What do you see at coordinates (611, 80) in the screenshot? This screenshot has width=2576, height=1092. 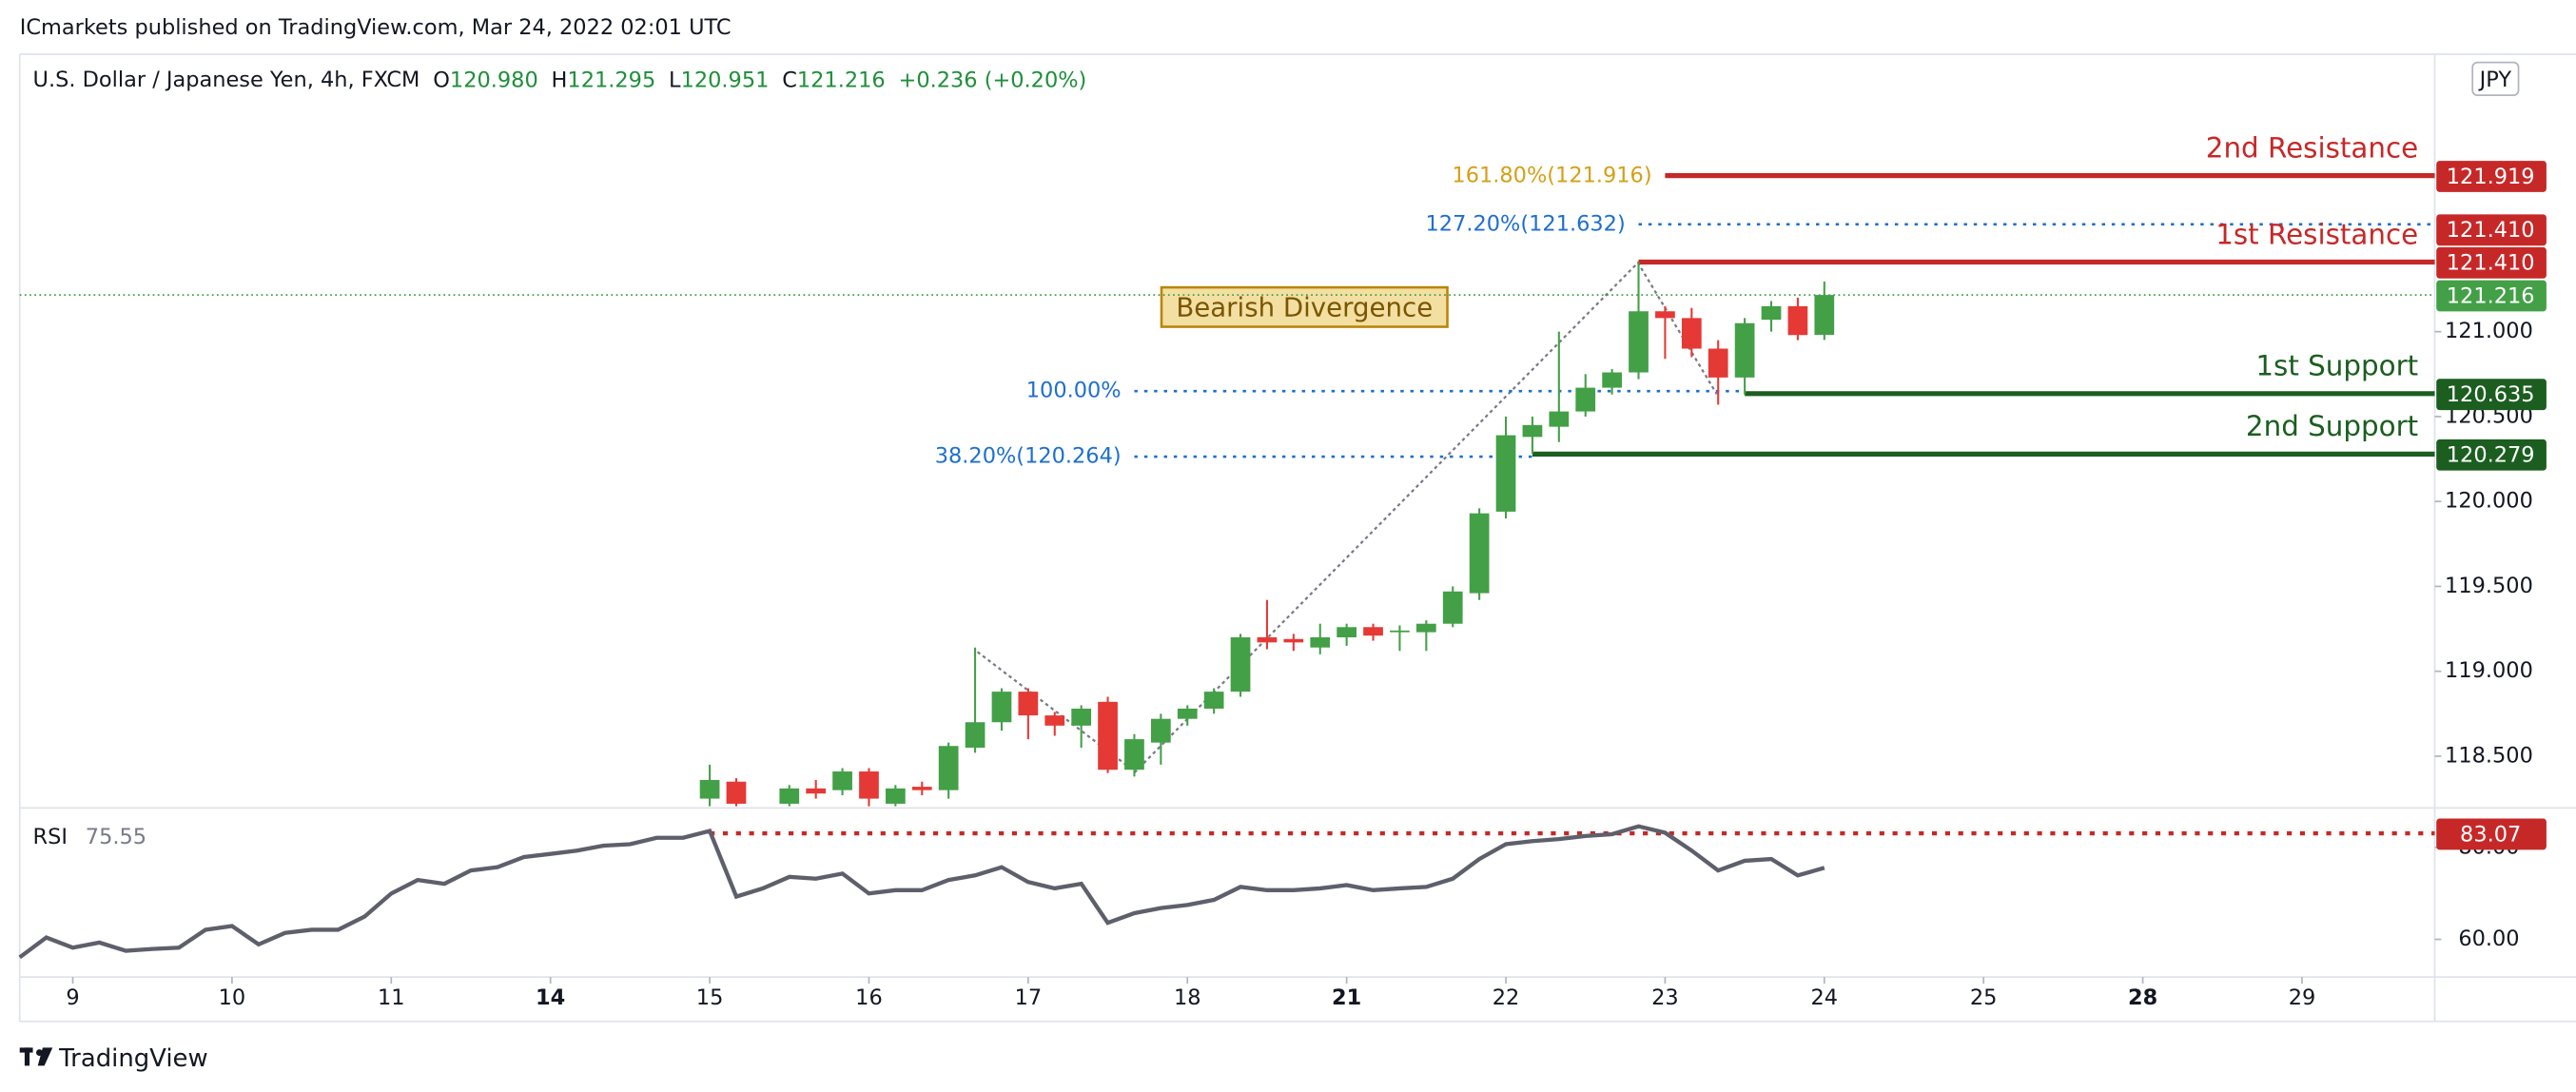 I see `ohlc-value: 121.295` at bounding box center [611, 80].